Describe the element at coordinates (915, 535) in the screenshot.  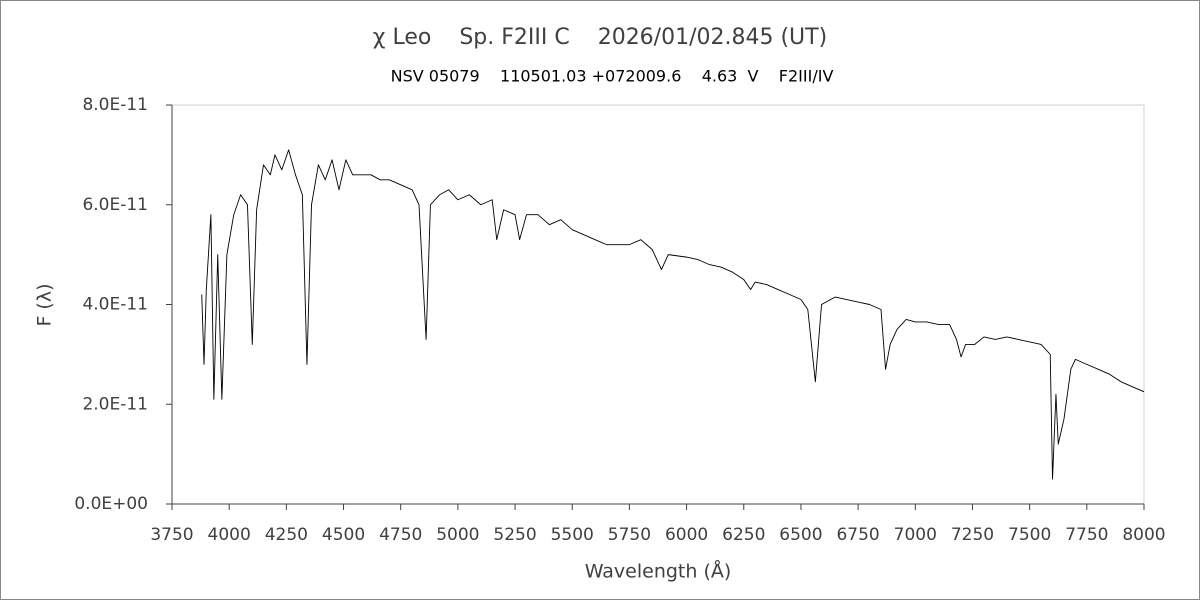
I see `x-tick-label: 7000` at that location.